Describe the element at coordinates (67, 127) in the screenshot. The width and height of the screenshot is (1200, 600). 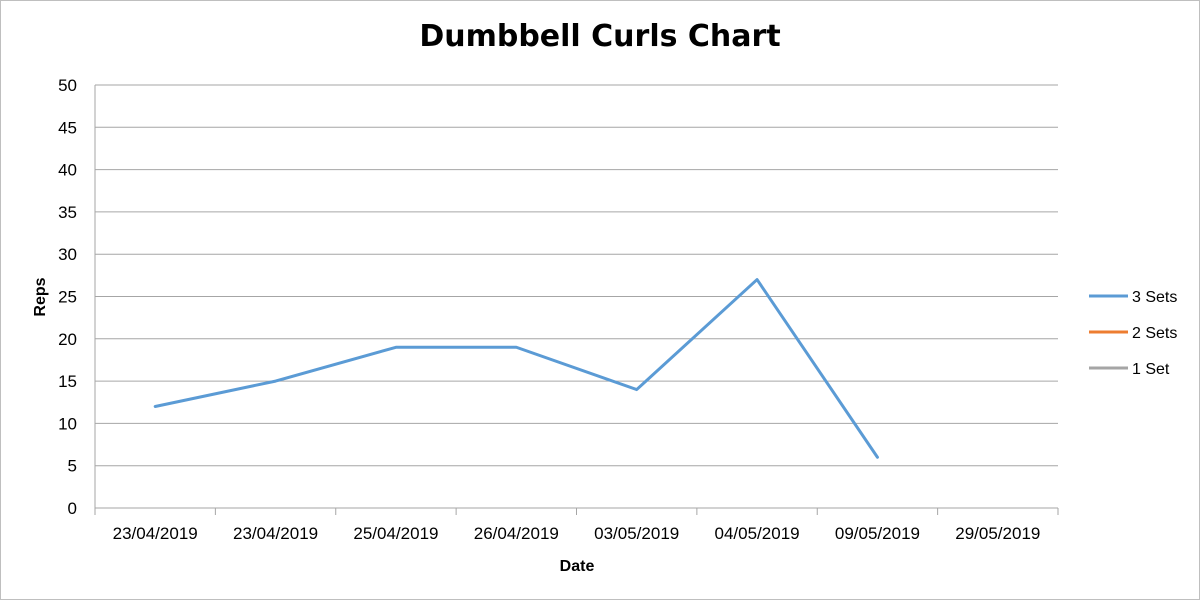
I see `y-tick-label: 45` at that location.